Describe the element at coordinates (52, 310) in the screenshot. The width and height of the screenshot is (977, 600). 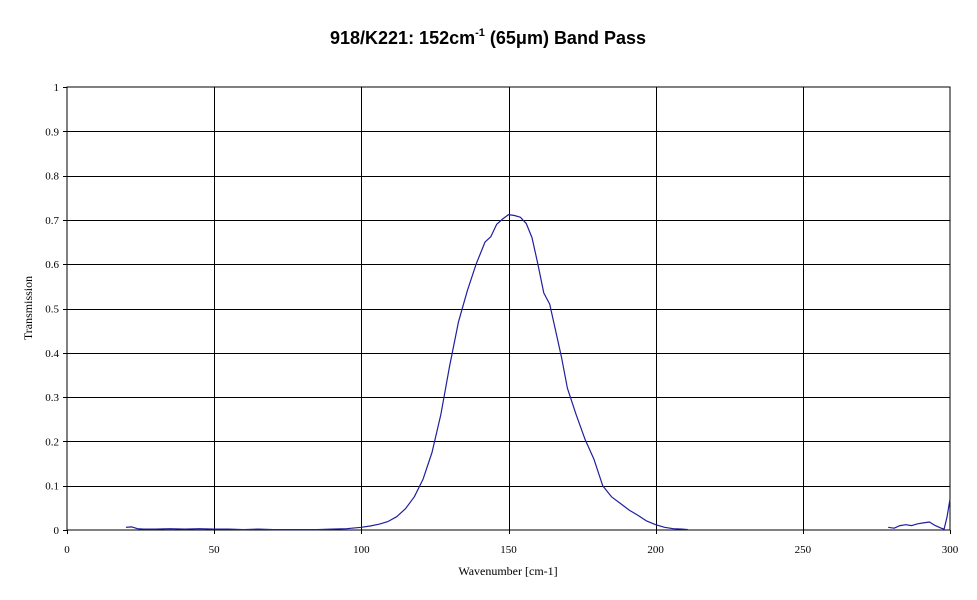
I see `y-tick-label: 0.5` at that location.